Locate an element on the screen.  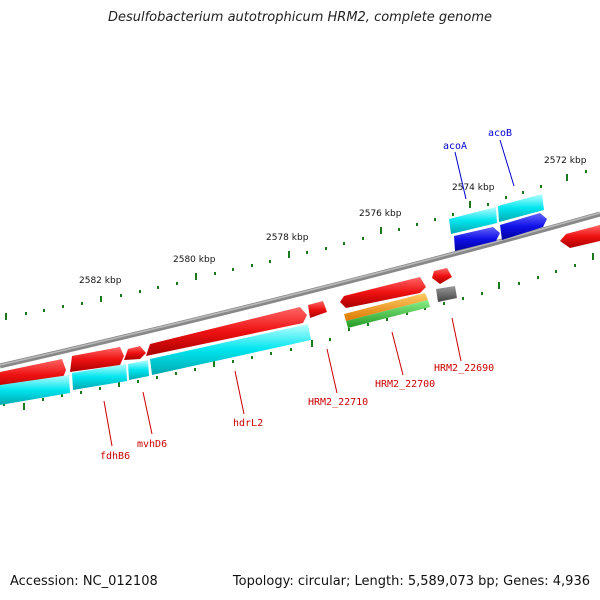
gene-label-HRM2_22700: HRM2_22700 is located at coordinates (405, 384).